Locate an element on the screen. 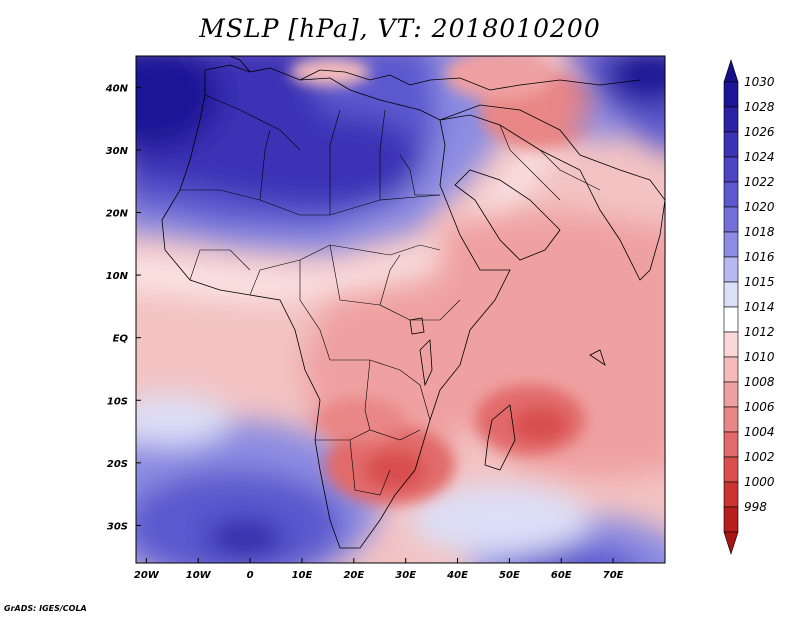  colorbar-label: 1006 is located at coordinates (759, 407).